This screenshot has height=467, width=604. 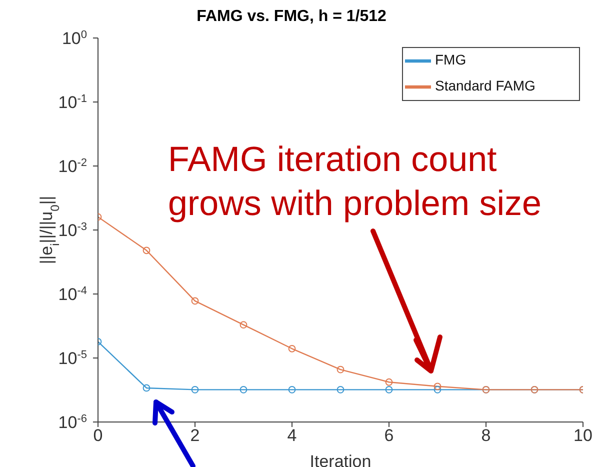 I want to click on x-tick-label: 4, so click(x=292, y=436).